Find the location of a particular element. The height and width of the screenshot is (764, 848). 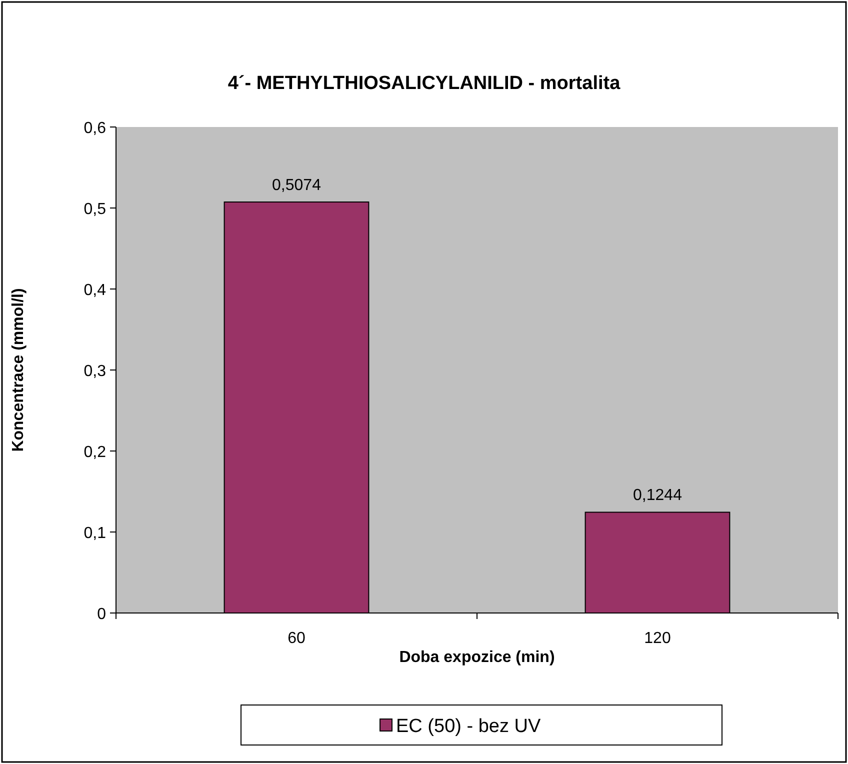

y-axis-title: Koncentrace (mmol/l) is located at coordinates (18, 370).